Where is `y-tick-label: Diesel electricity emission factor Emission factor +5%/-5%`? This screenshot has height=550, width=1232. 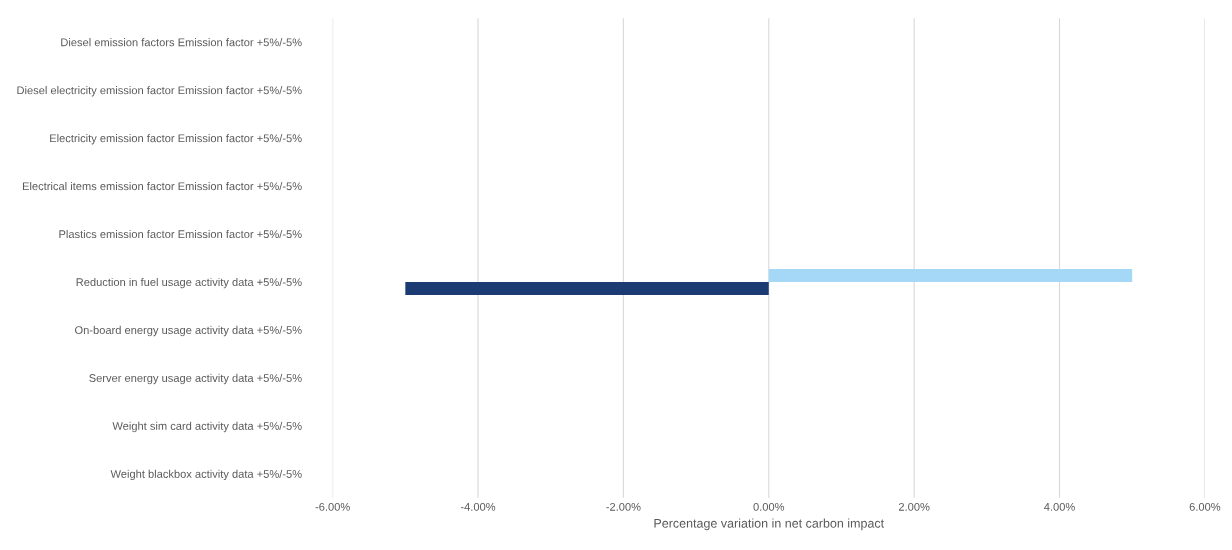
y-tick-label: Diesel electricity emission factor Emission factor +5%/-5% is located at coordinates (159, 91).